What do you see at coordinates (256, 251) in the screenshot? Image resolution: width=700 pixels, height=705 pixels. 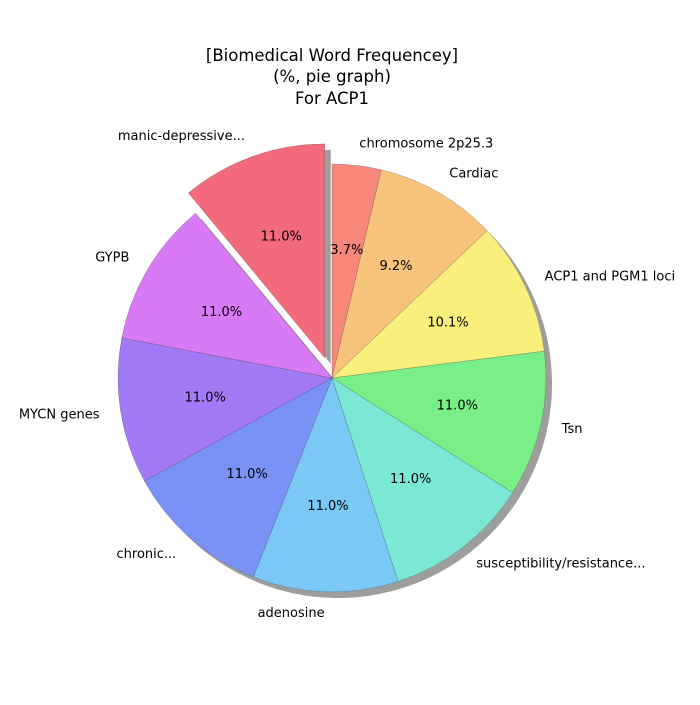 I see `pie-slice-manic-depressive` at bounding box center [256, 251].